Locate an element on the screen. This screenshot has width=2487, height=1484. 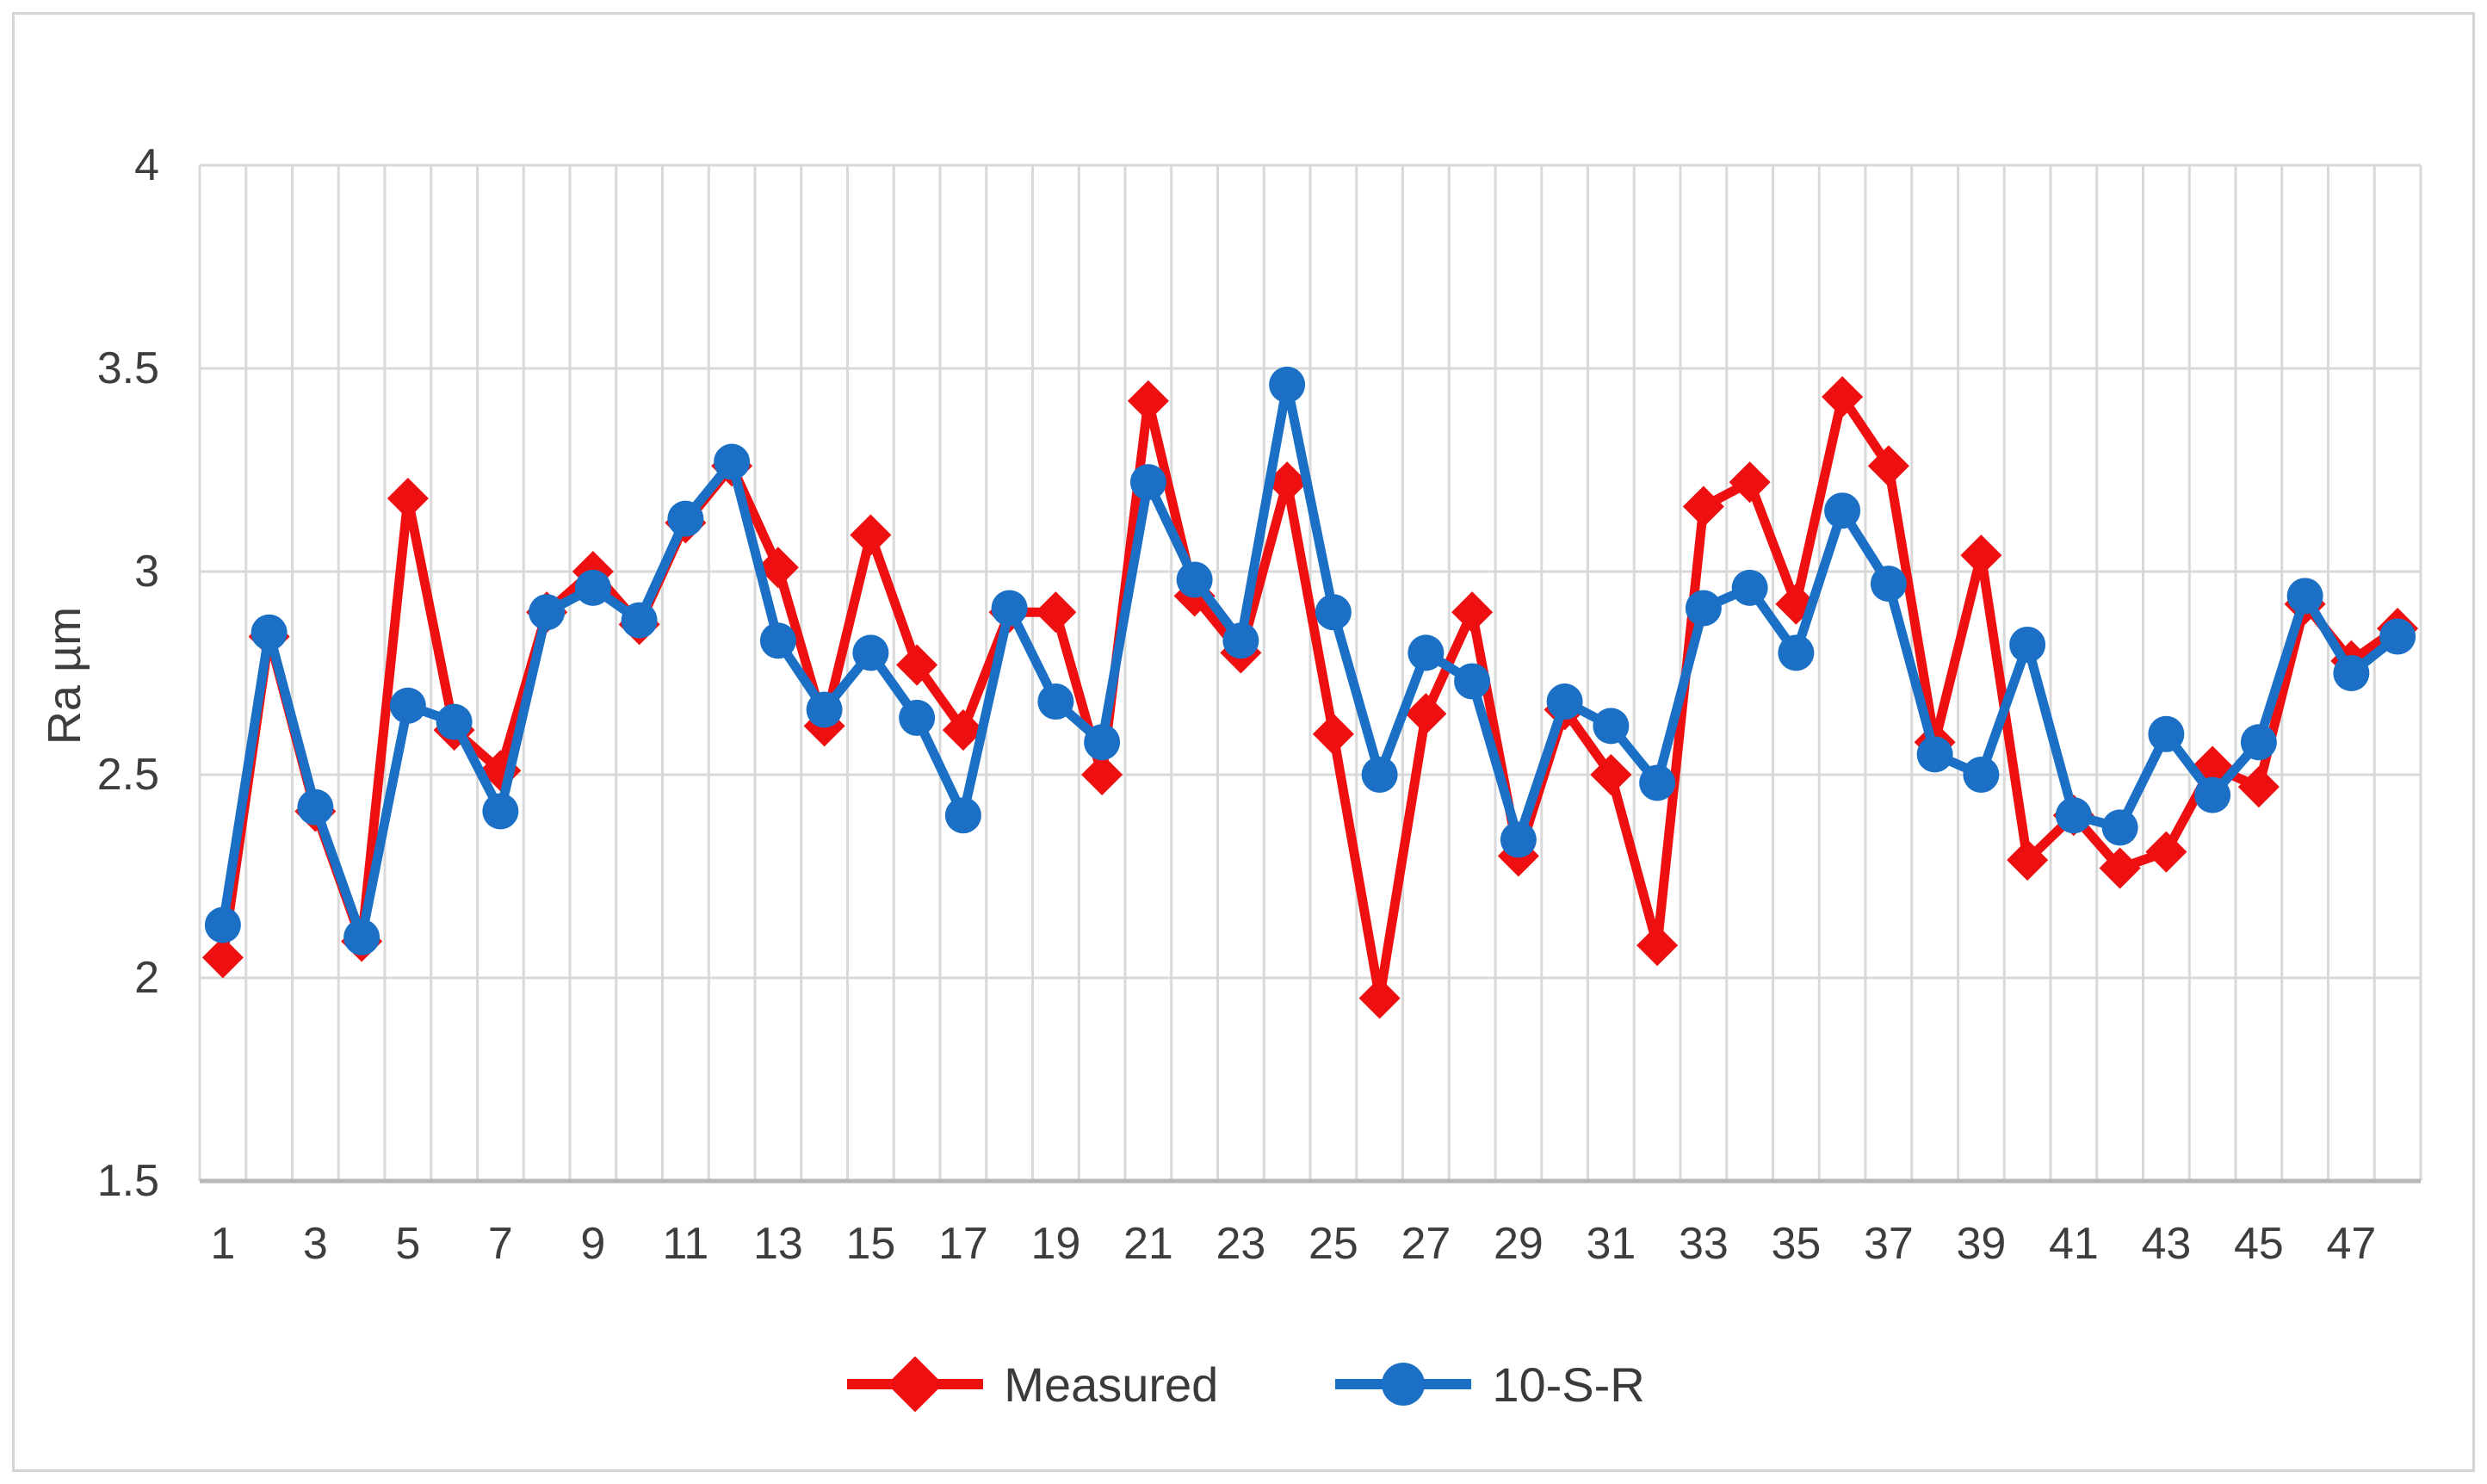
legend-label-10-s-r: 10-S-R is located at coordinates (1568, 1384).